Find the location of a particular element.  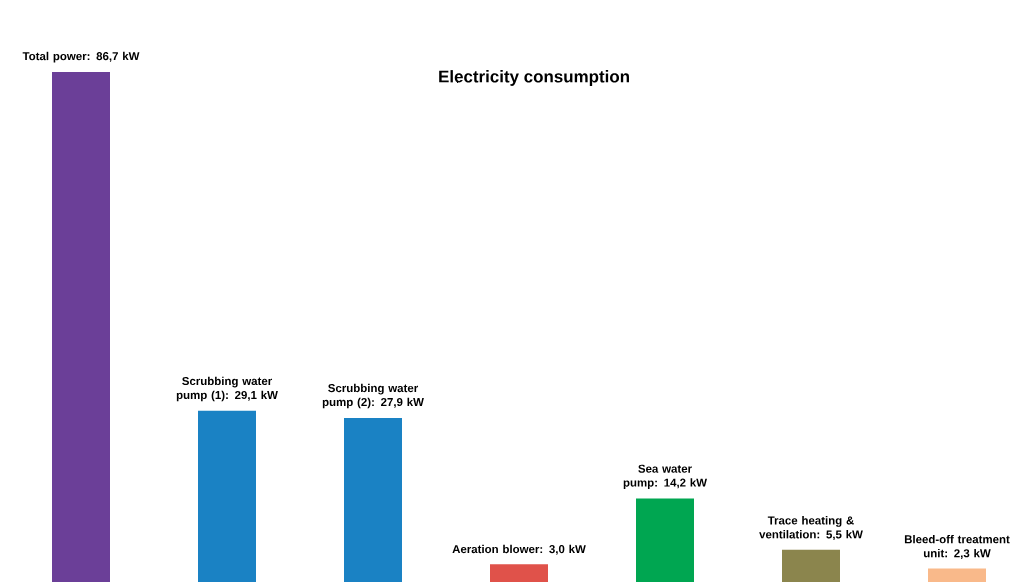

data-label: Sea water pump: 14,2 kW is located at coordinates (665, 476).